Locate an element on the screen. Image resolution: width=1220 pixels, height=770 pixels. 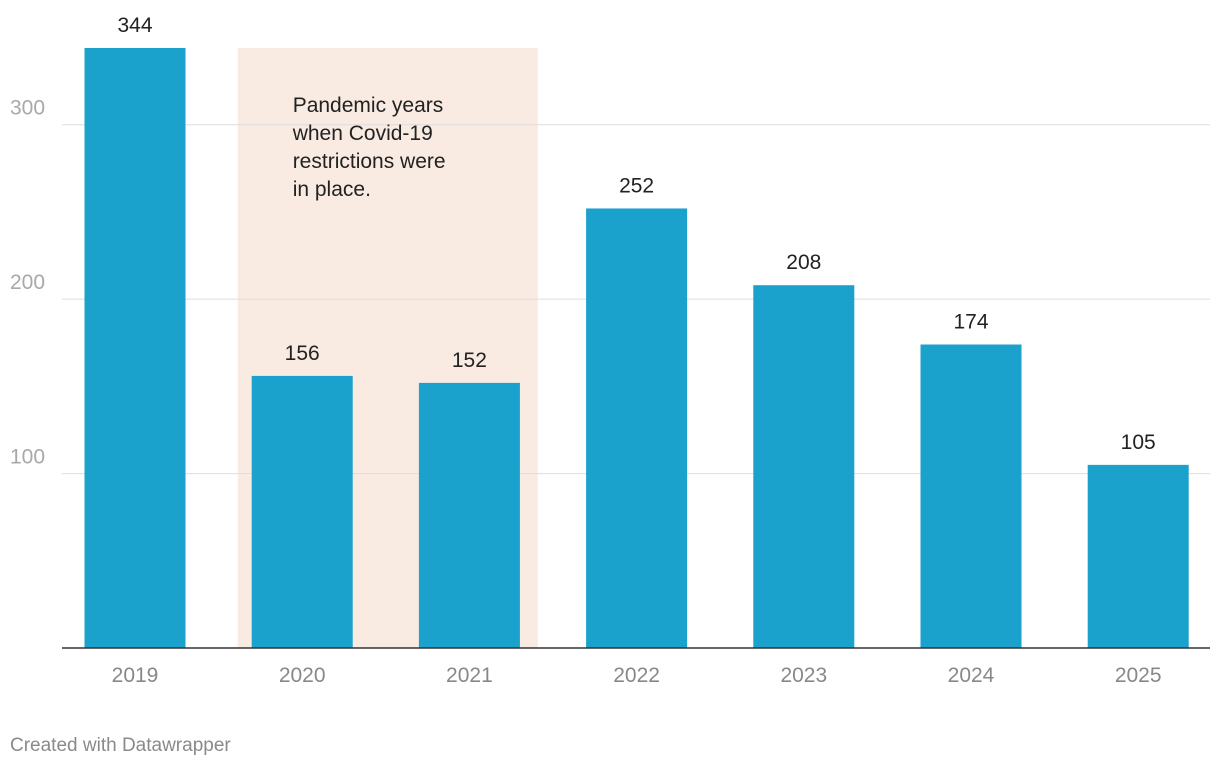
value-label-2024: 174 is located at coordinates (970, 322).